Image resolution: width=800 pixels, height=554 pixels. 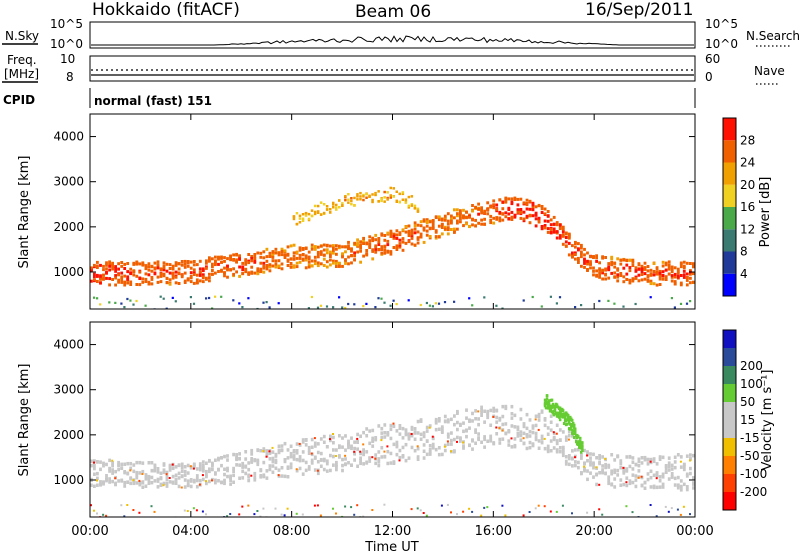 What do you see at coordinates (709, 77) in the screenshot?
I see `nave-tick-low: 0` at bounding box center [709, 77].